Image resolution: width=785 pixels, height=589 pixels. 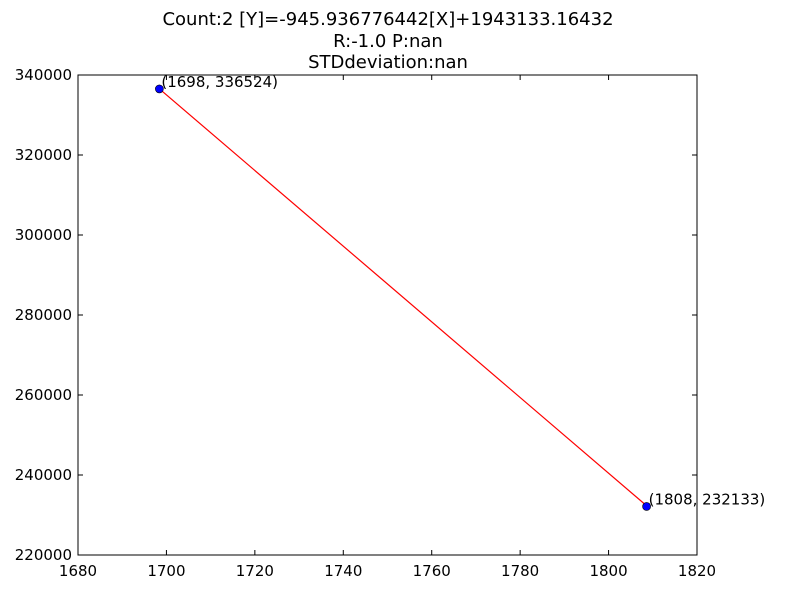 I want to click on y-tick-label: 300000, so click(x=43, y=235).